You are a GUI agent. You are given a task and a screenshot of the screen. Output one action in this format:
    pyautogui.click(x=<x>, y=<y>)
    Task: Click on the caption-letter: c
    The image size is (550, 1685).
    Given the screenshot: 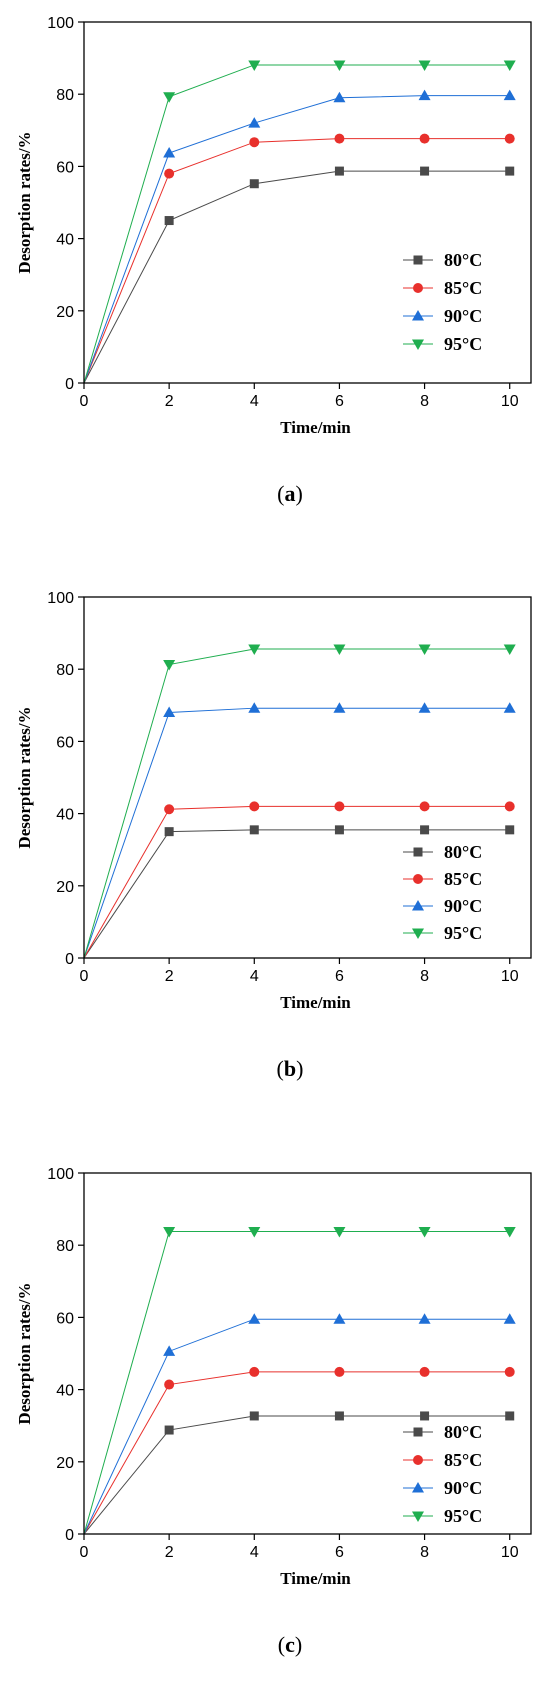 What is the action you would take?
    pyautogui.click(x=290, y=1644)
    